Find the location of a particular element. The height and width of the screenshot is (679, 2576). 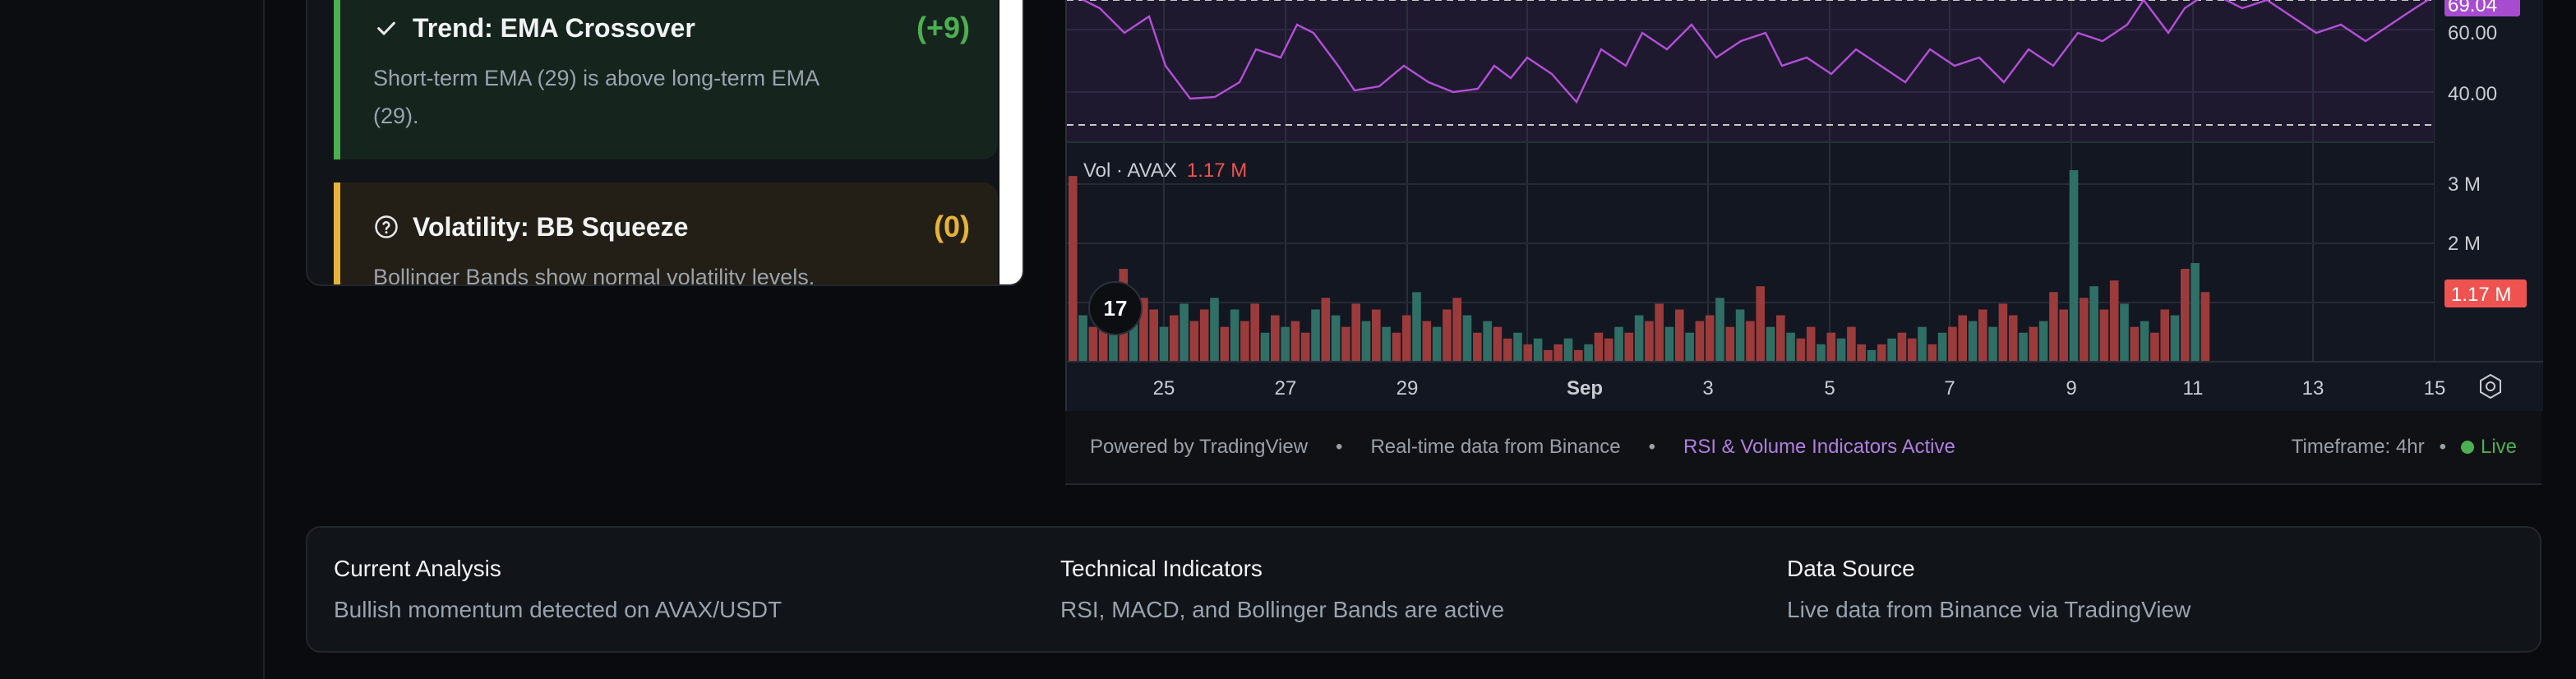

rsi-line is located at coordinates (1756, 52).